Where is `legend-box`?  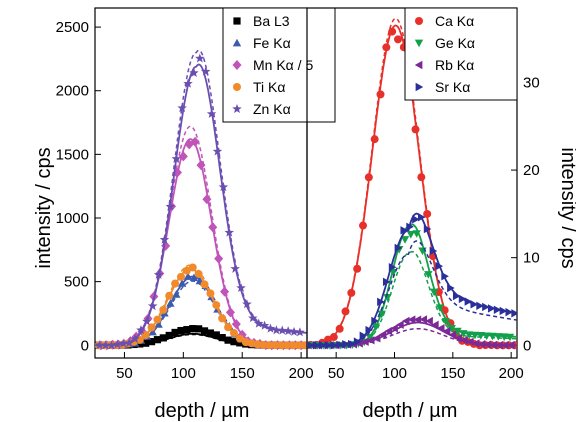 legend-box is located at coordinates (279, 65).